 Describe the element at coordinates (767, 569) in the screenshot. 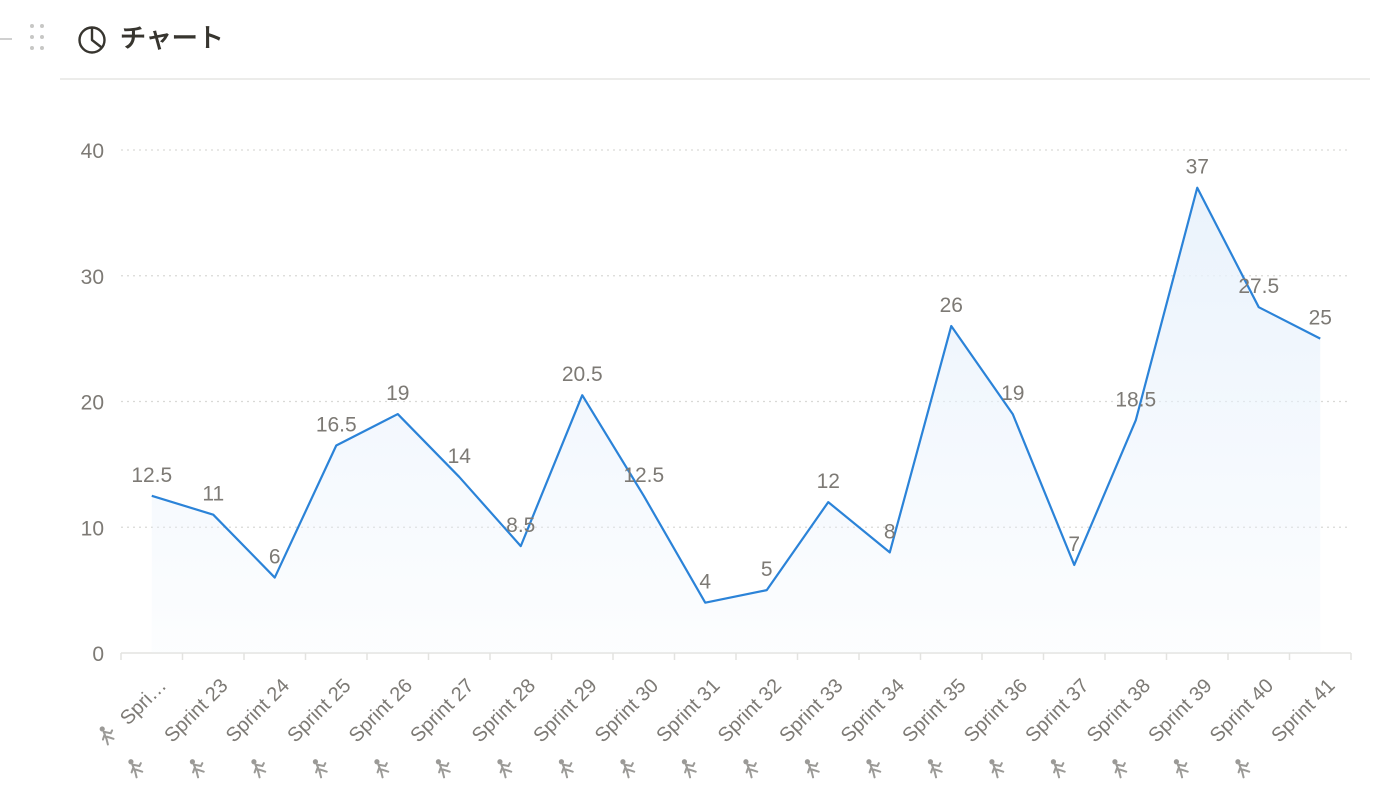

I see `data-label: 5` at that location.